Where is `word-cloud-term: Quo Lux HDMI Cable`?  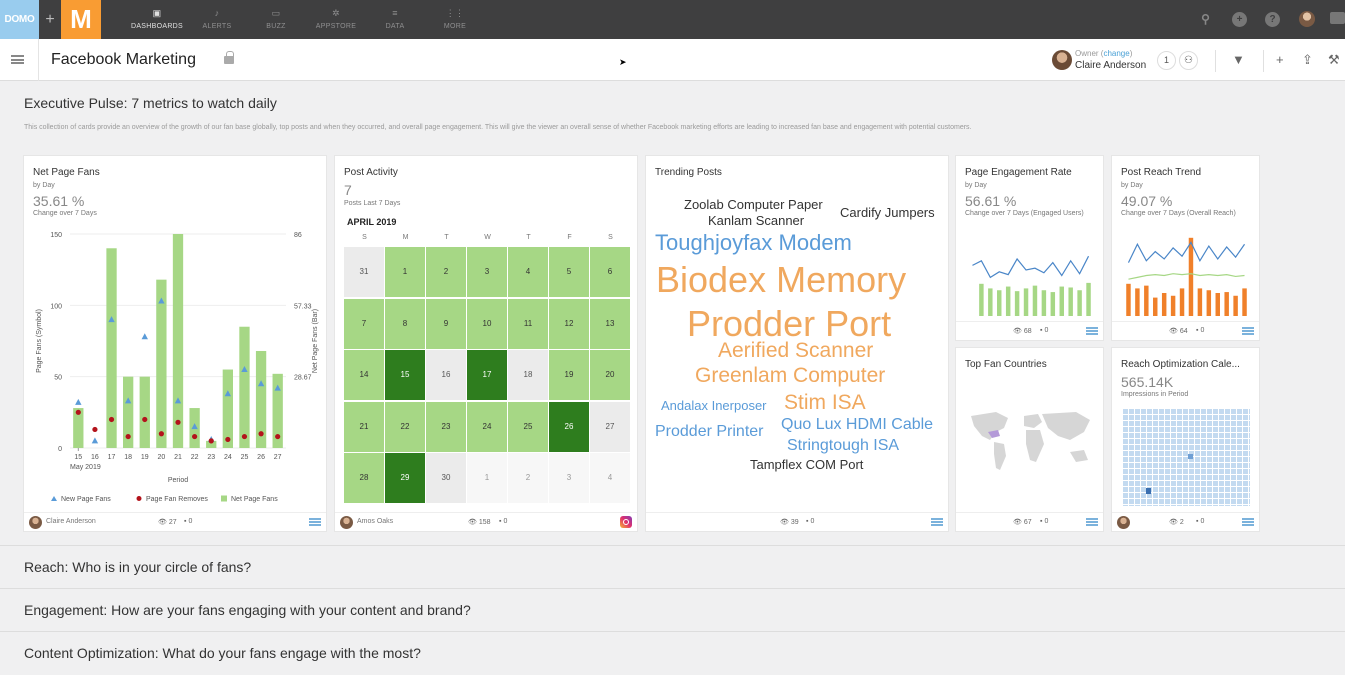 word-cloud-term: Quo Lux HDMI Cable is located at coordinates (857, 424).